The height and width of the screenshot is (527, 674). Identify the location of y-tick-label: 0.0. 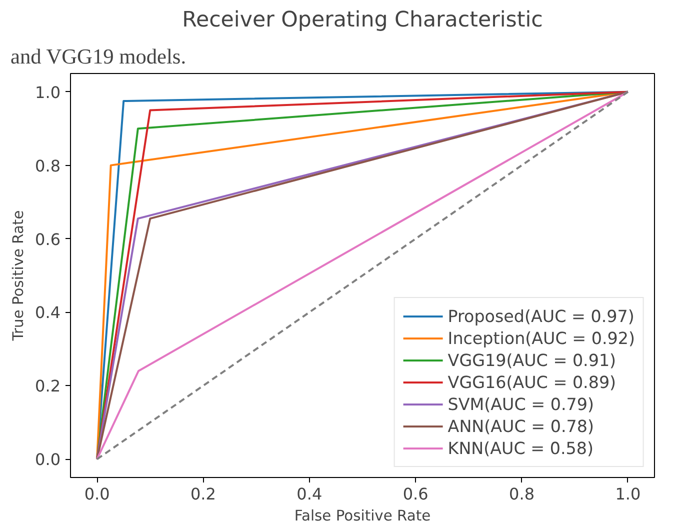
(48, 460).